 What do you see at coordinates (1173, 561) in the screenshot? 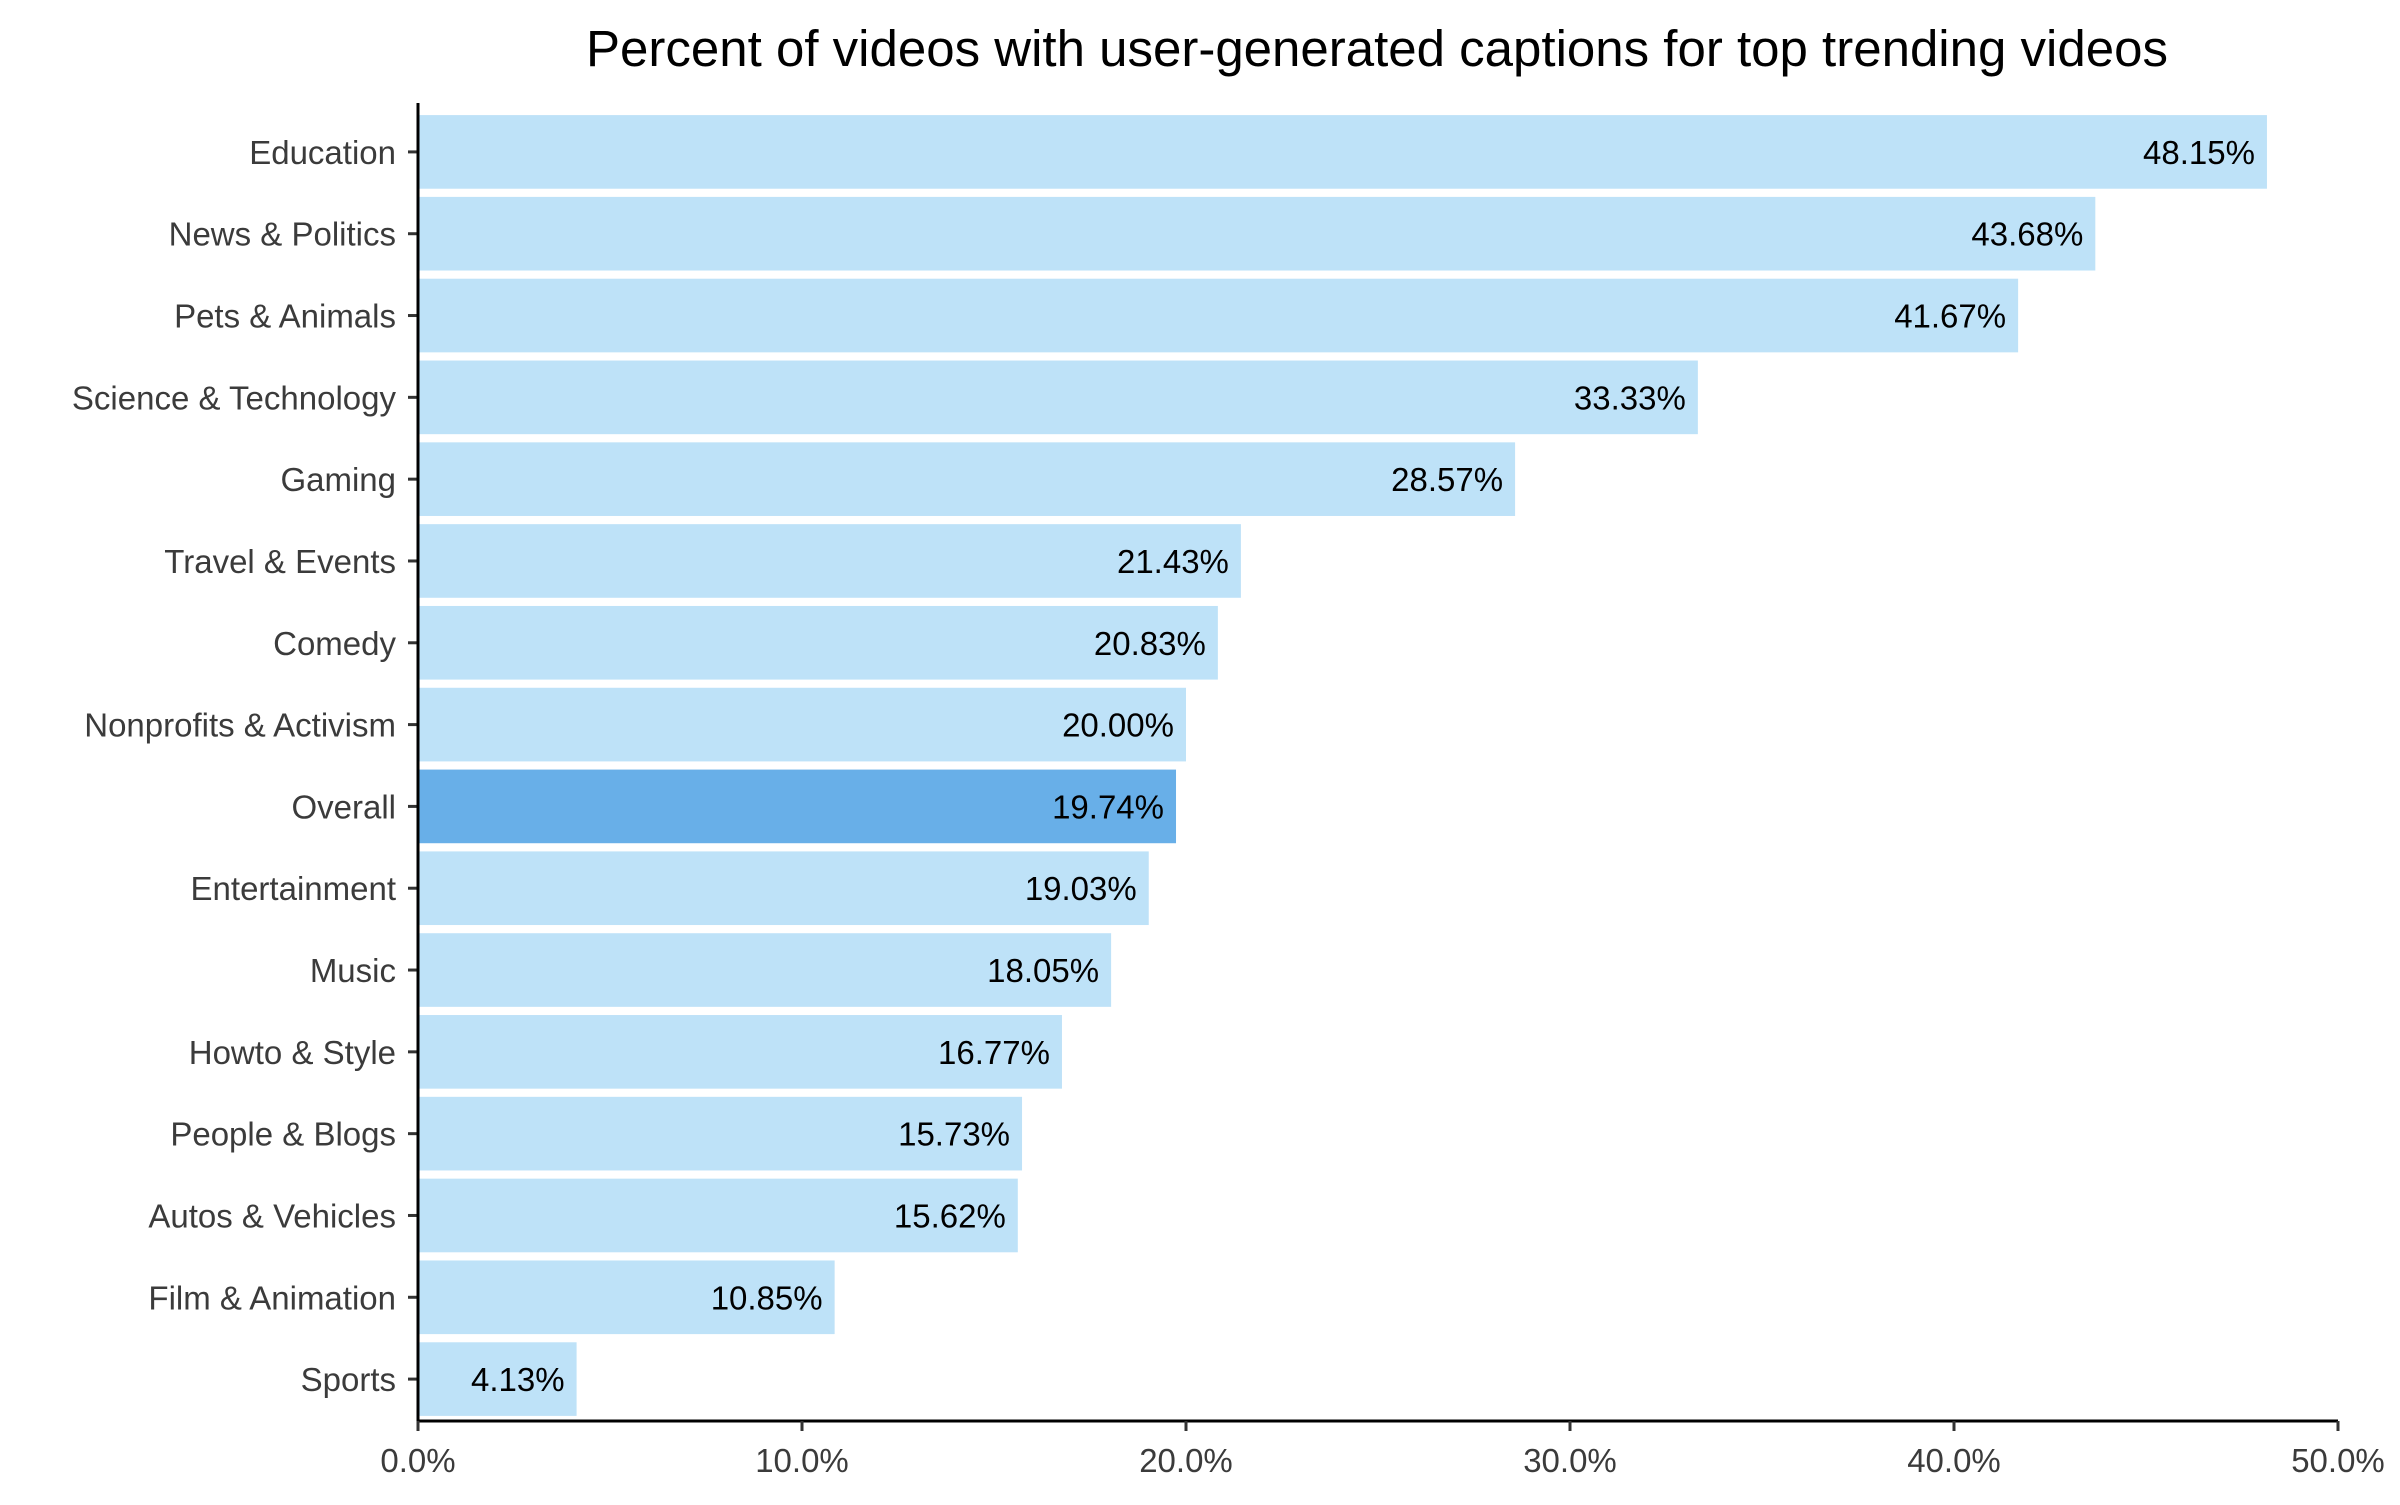
I see `data-label-travel-and-events: 21.43%` at bounding box center [1173, 561].